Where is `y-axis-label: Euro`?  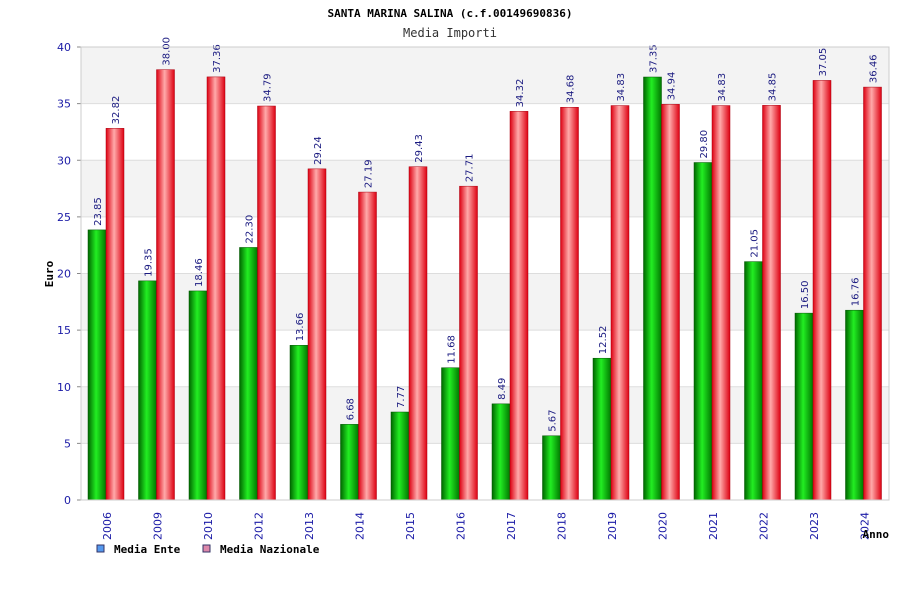 y-axis-label: Euro is located at coordinates (49, 273).